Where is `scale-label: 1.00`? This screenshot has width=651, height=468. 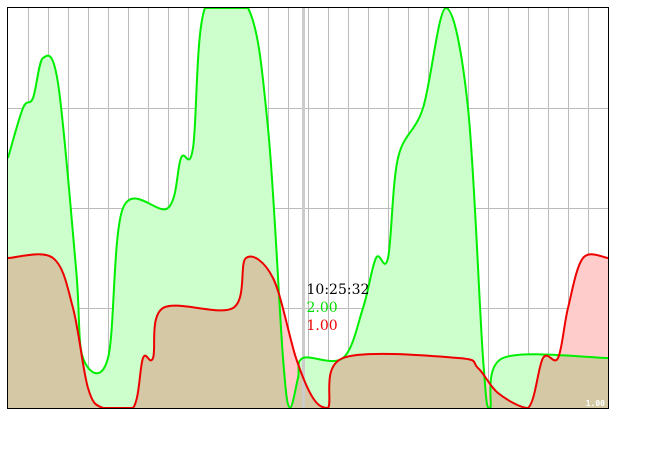 scale-label: 1.00 is located at coordinates (595, 403).